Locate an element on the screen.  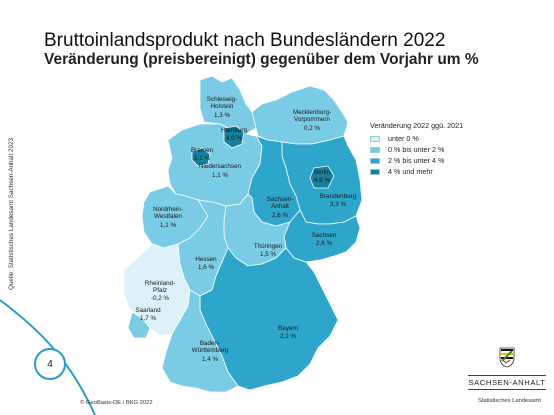
legend-label: 4 % und mehr is located at coordinates (410, 171).